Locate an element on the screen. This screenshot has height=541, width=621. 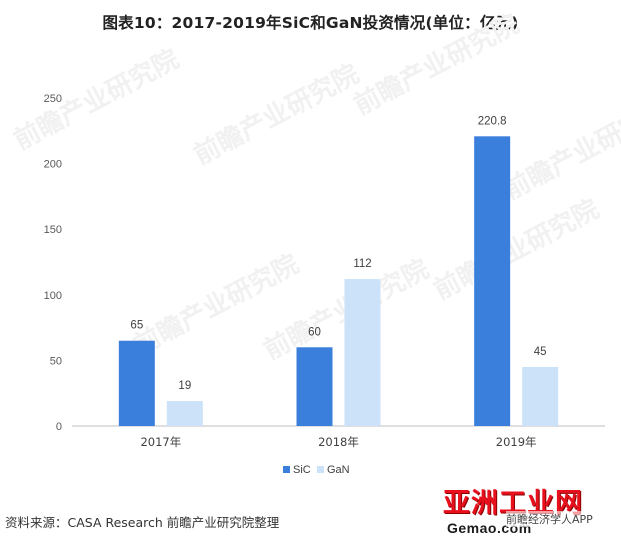
x-category-label: 2018年 is located at coordinates (338, 442).